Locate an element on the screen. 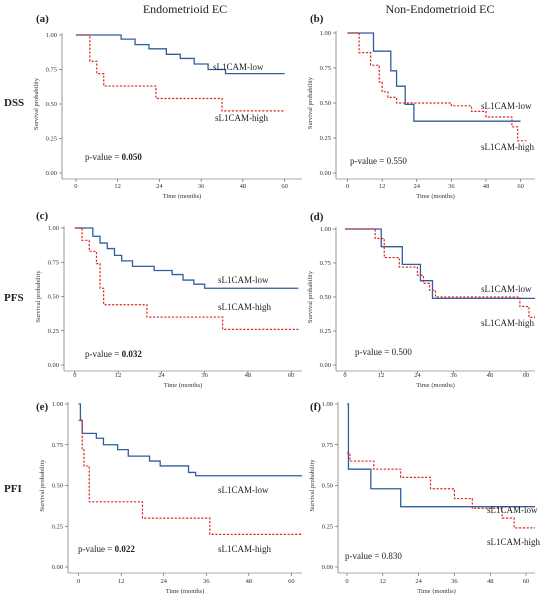 The image size is (550, 596). row-label-pfi: PFI is located at coordinates (13, 489).